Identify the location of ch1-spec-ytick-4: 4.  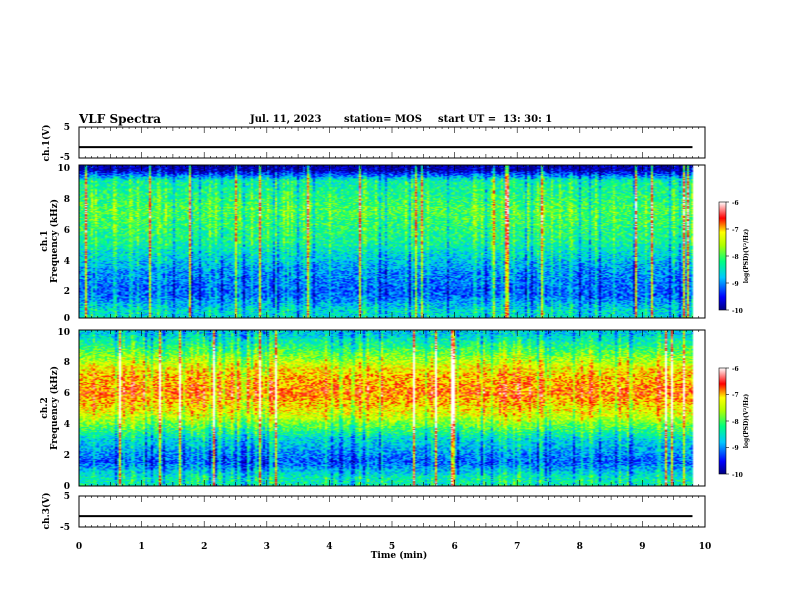
(67, 262).